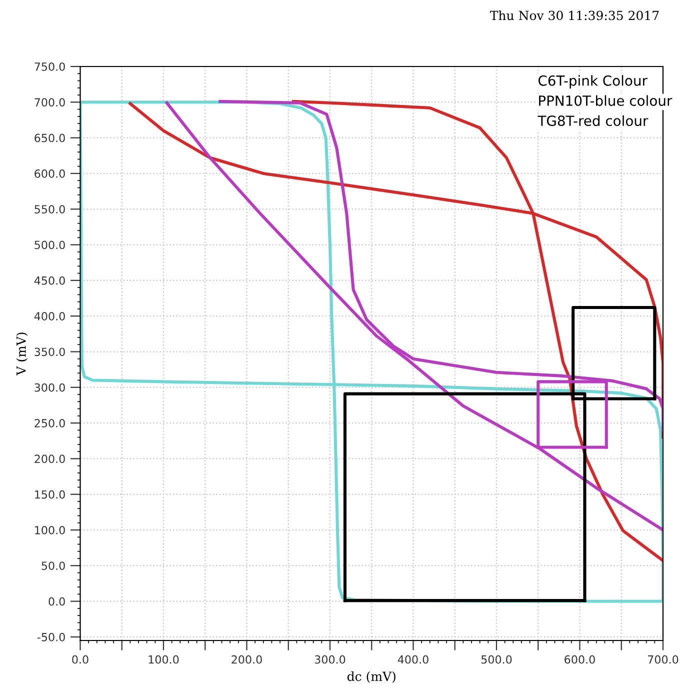  I want to click on x-tick-label: 600.0, so click(579, 659).